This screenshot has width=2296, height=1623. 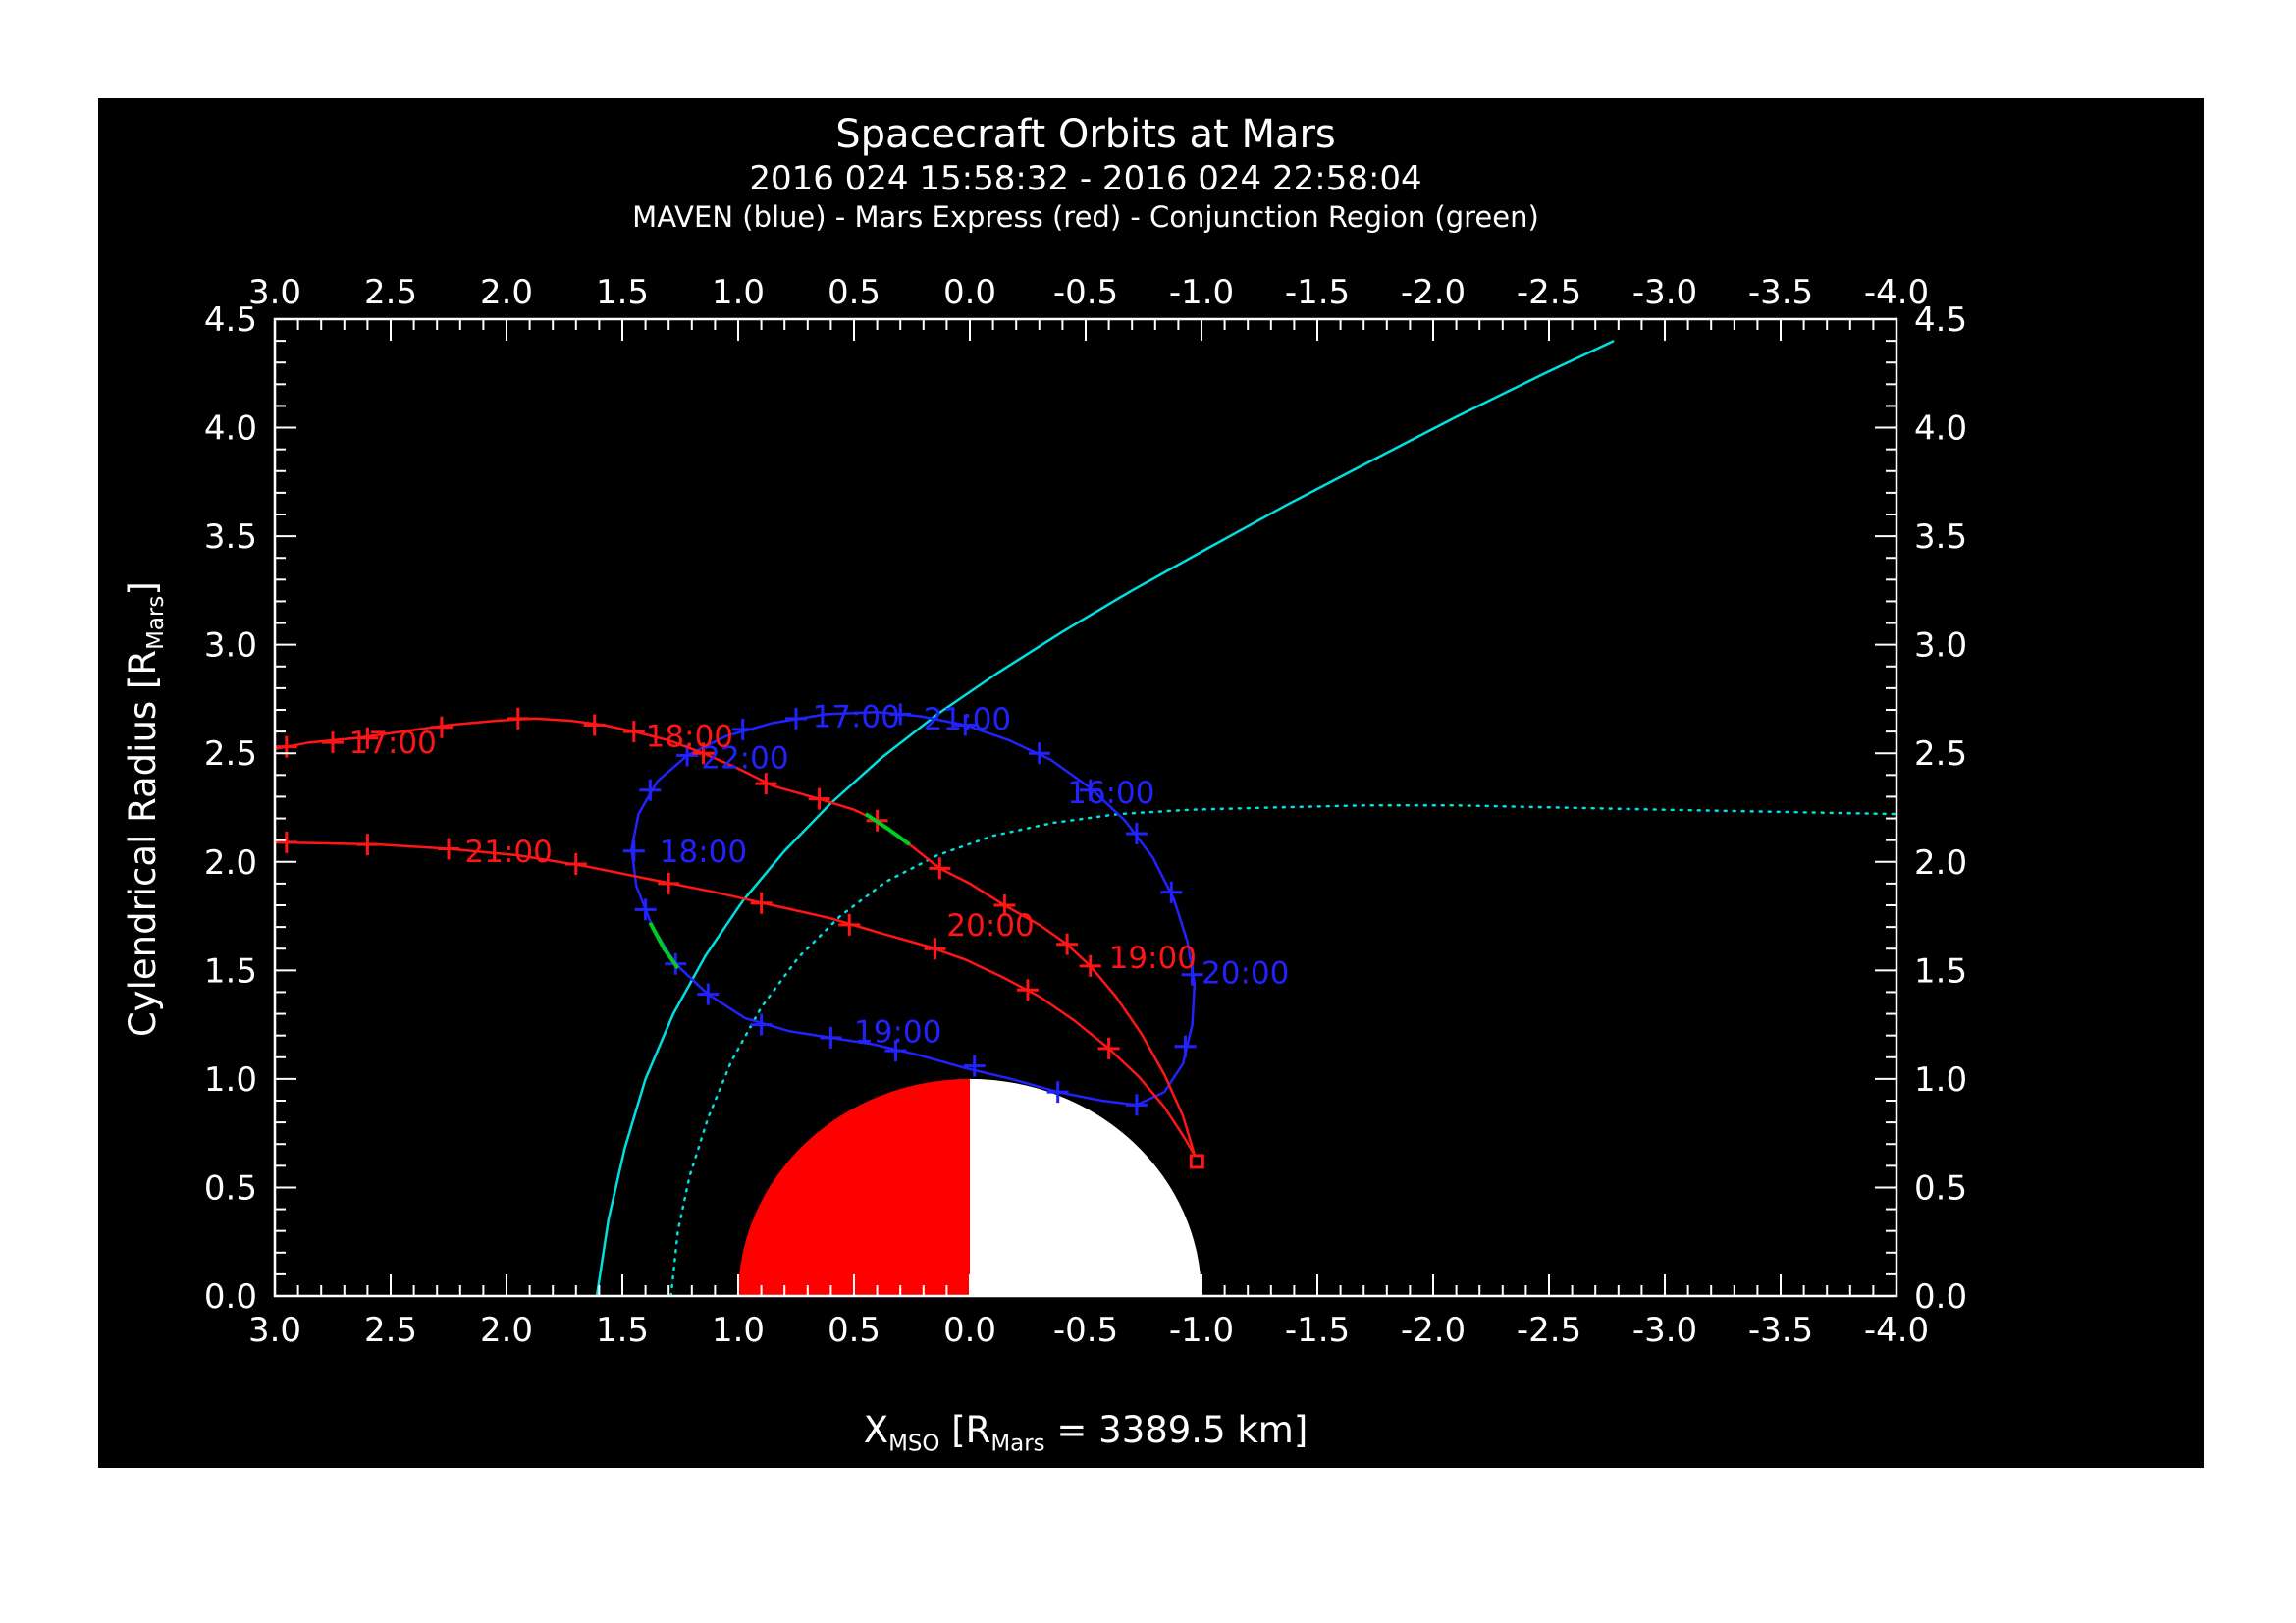 I want to click on periapsis, so click(x=1196, y=1161).